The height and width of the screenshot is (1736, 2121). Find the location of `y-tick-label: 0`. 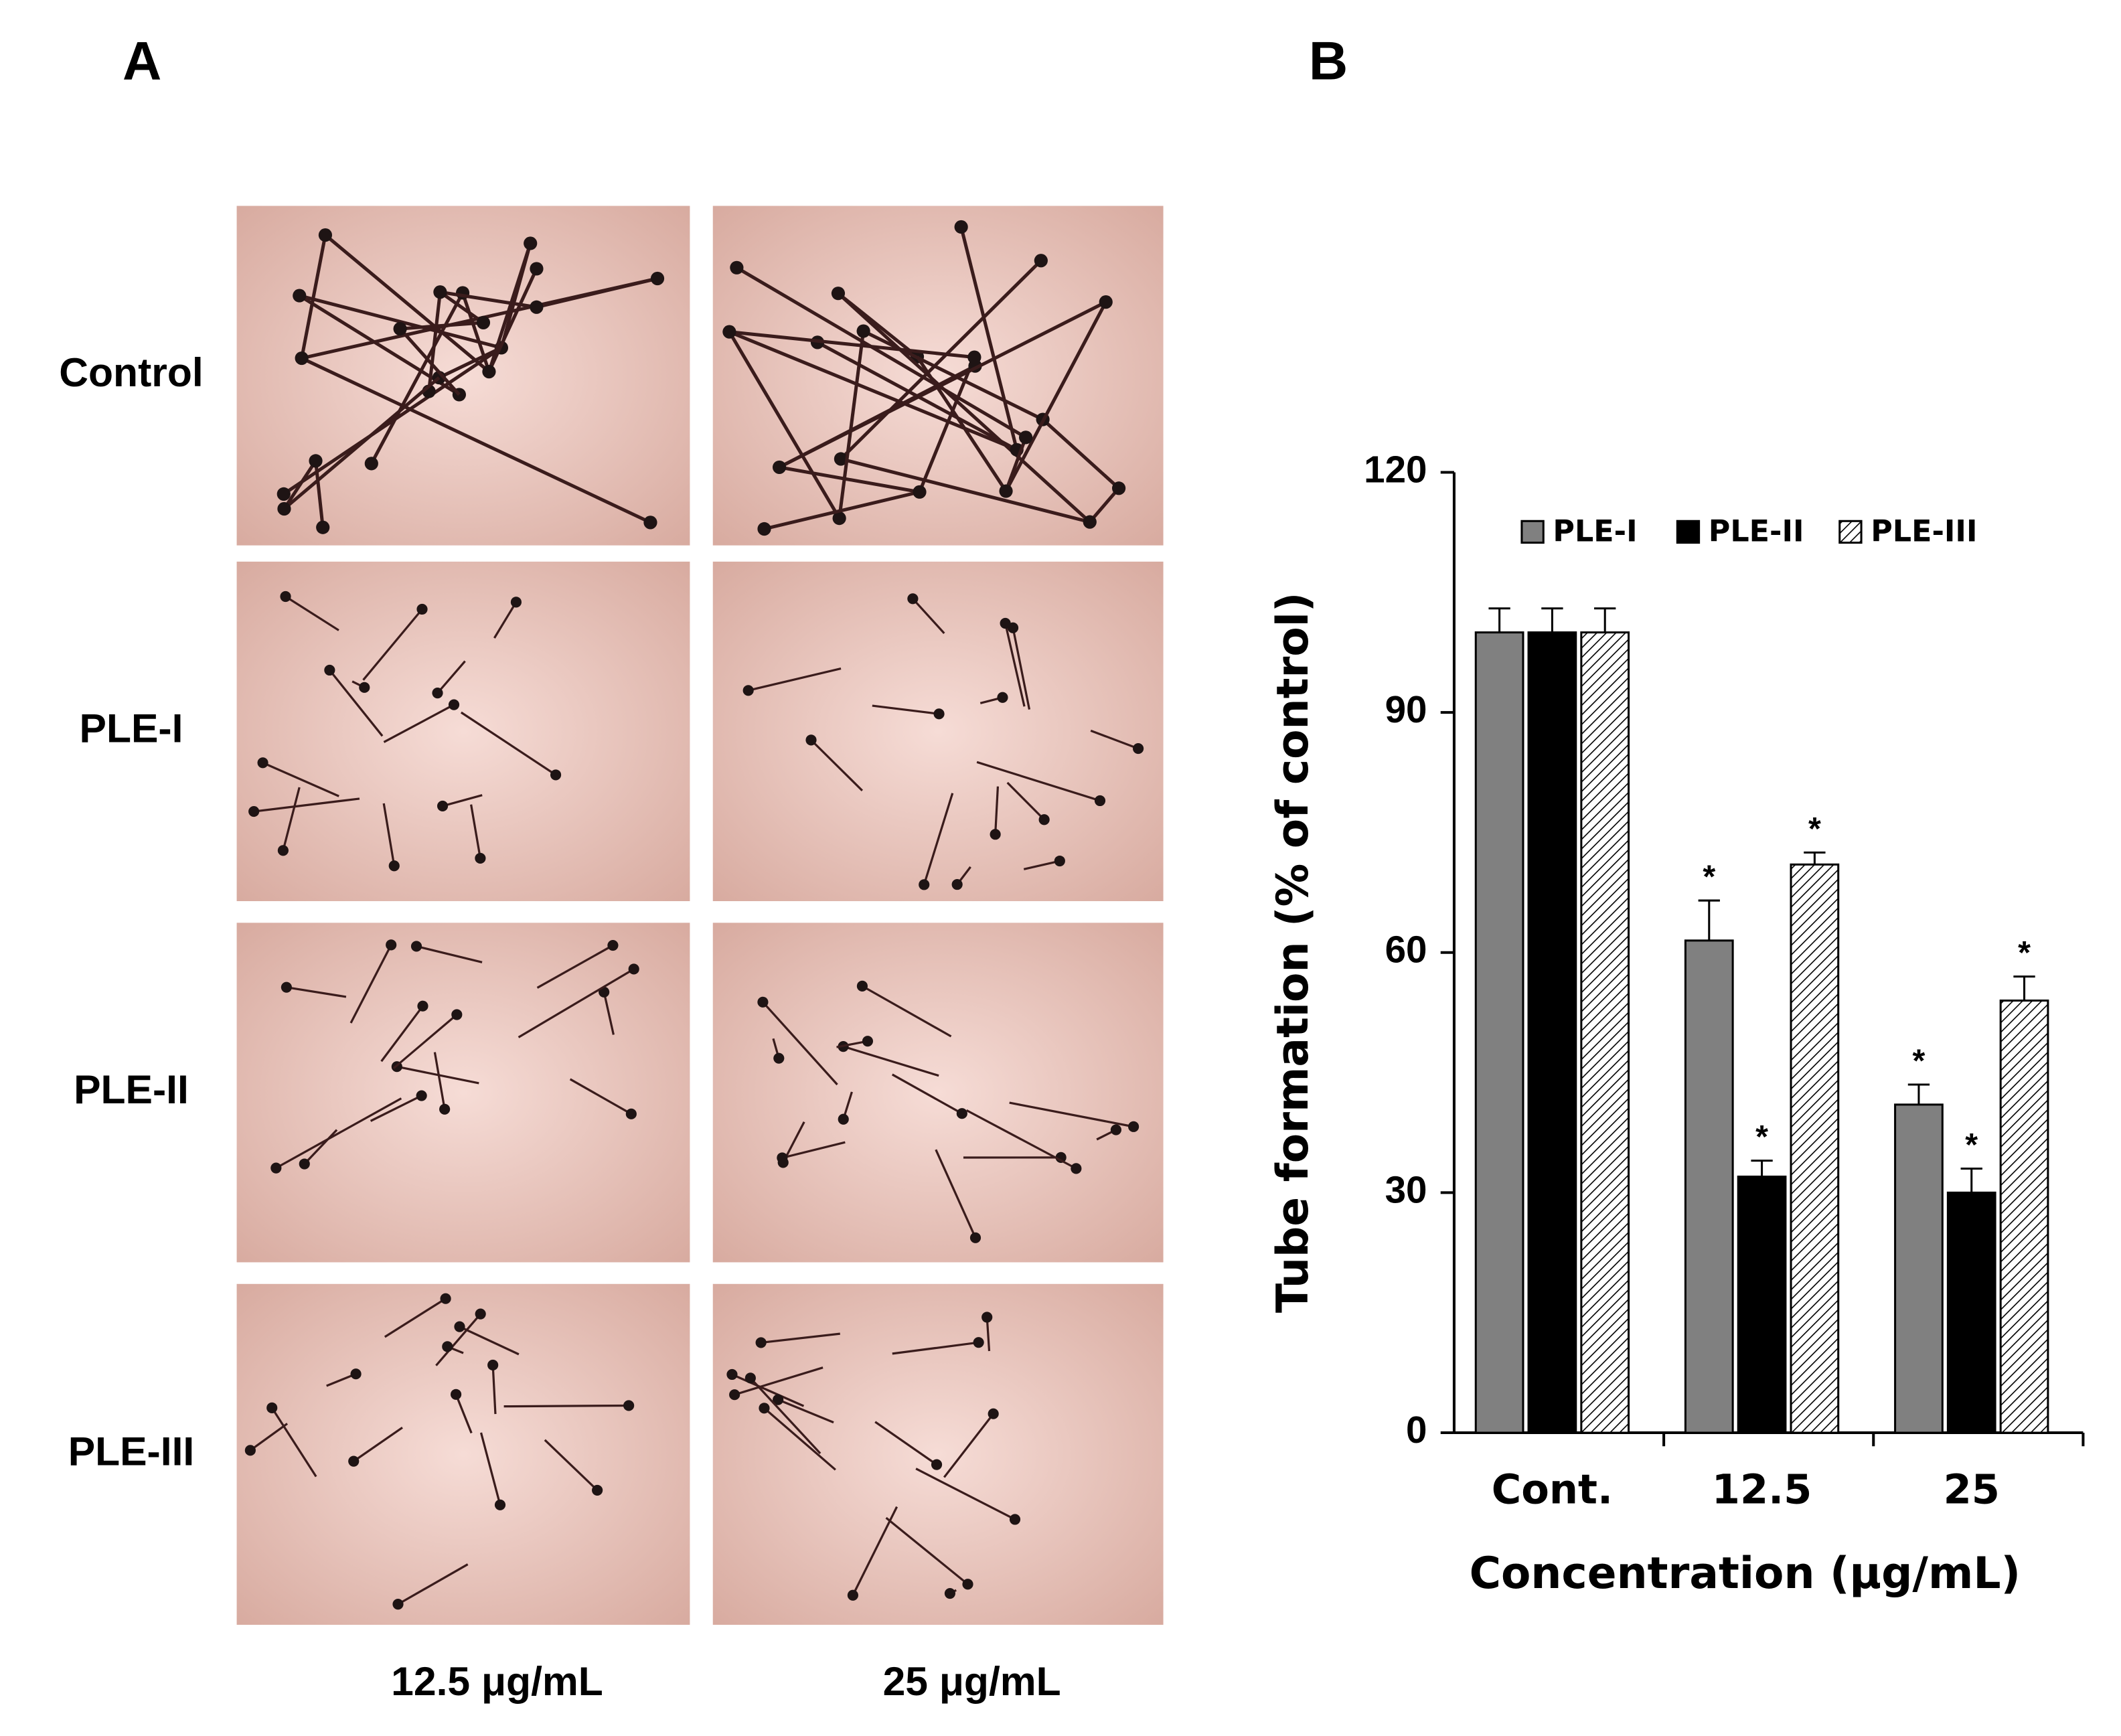

y-tick-label: 0 is located at coordinates (1416, 1430).